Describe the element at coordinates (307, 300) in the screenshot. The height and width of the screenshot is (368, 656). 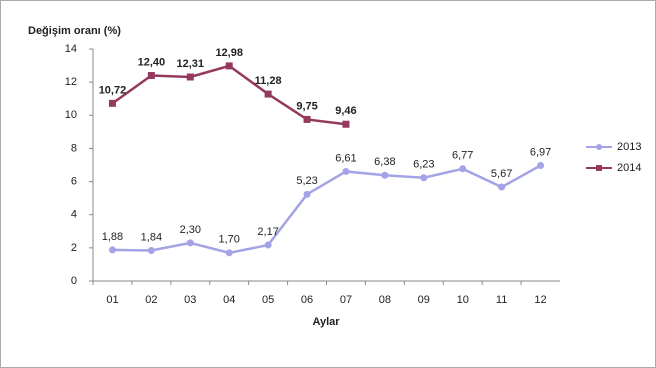
I see `x-tick-label: 06` at that location.